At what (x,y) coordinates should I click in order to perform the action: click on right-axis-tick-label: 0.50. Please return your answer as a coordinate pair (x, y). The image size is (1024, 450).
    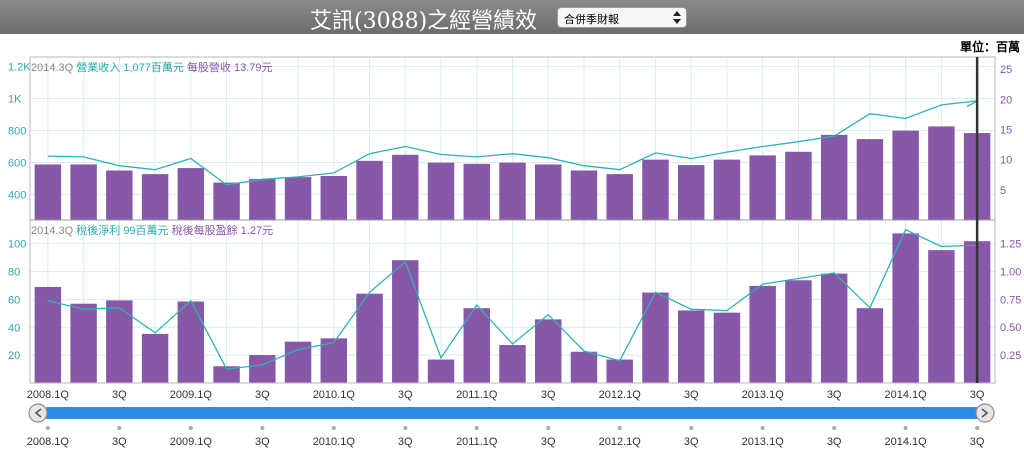
    Looking at the image, I should click on (1010, 328).